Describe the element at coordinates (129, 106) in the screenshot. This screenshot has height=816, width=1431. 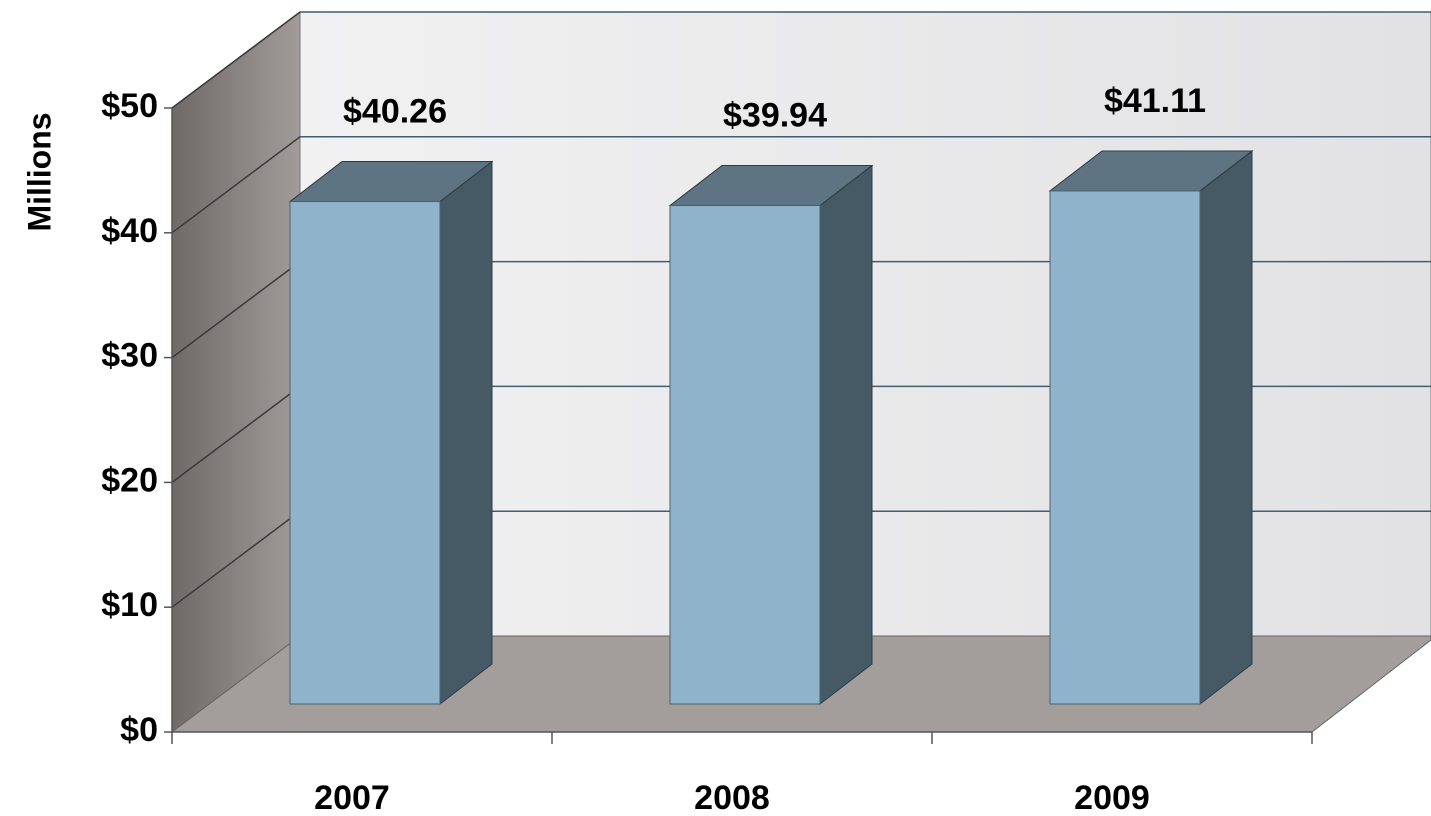
I see `y-tick-label: $50` at that location.